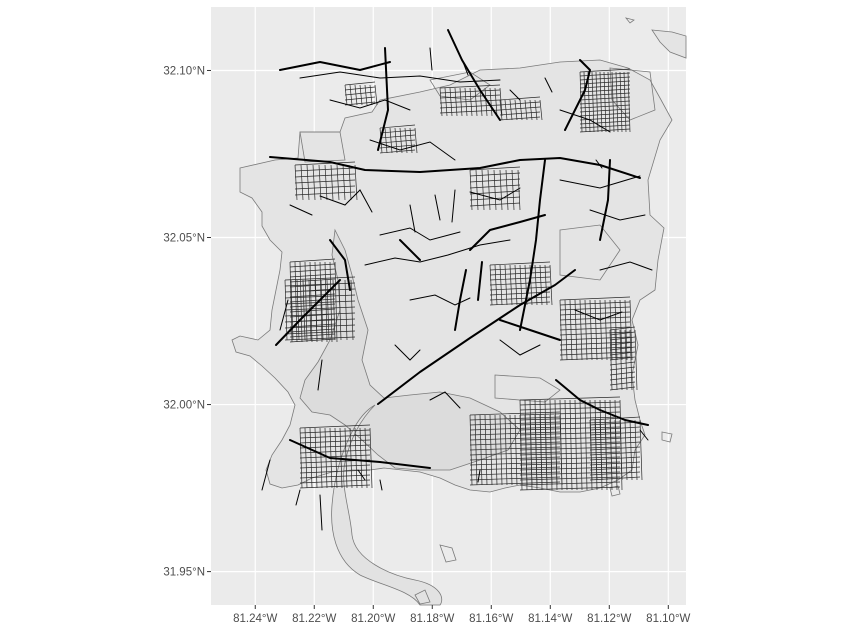 This screenshot has height=631, width=848. What do you see at coordinates (184, 573) in the screenshot?
I see `y-tick-label: 31.95°N` at bounding box center [184, 573].